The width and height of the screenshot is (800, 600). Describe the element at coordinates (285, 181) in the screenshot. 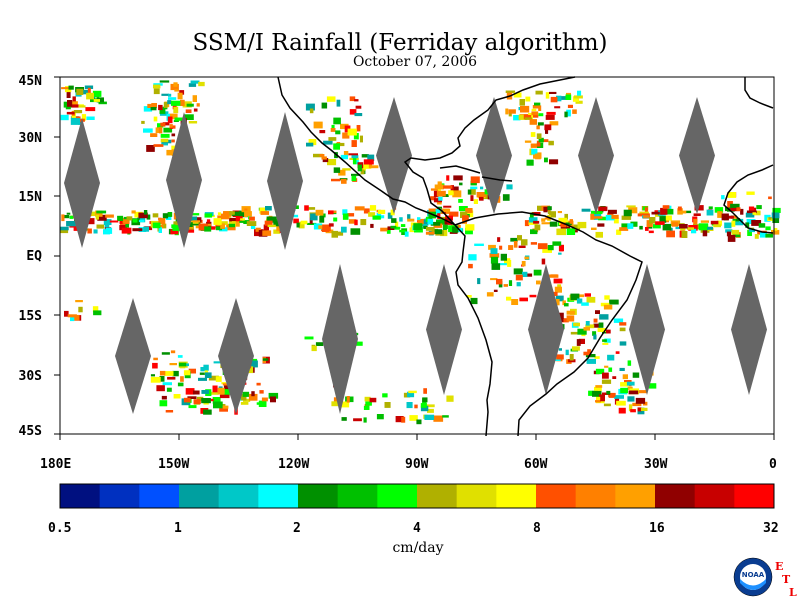

I see `no-data-swath` at that location.